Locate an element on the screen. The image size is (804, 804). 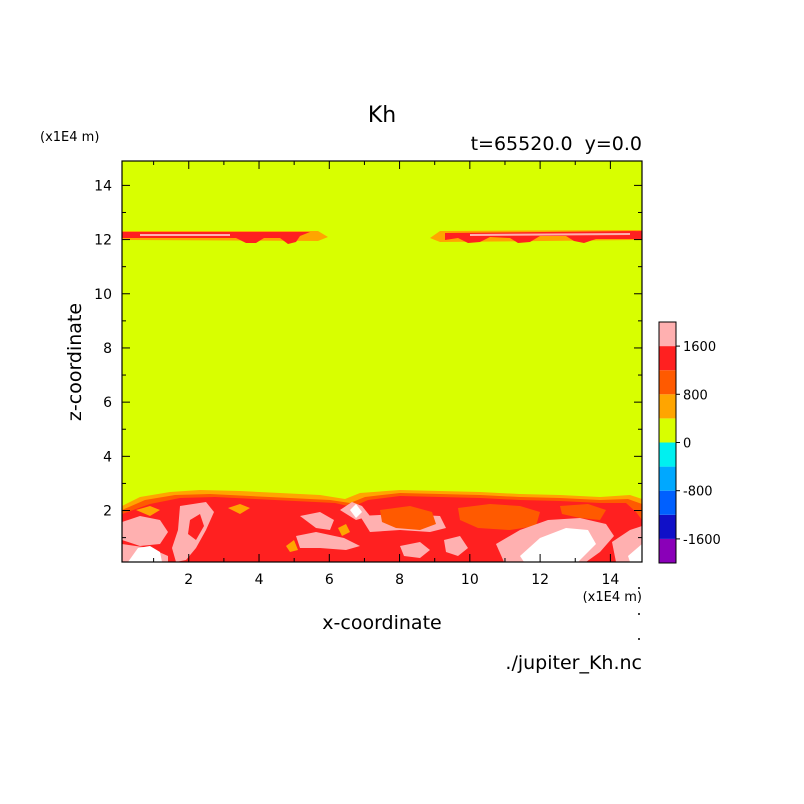
y-axis-unit: (x1E4 m) is located at coordinates (69, 137).